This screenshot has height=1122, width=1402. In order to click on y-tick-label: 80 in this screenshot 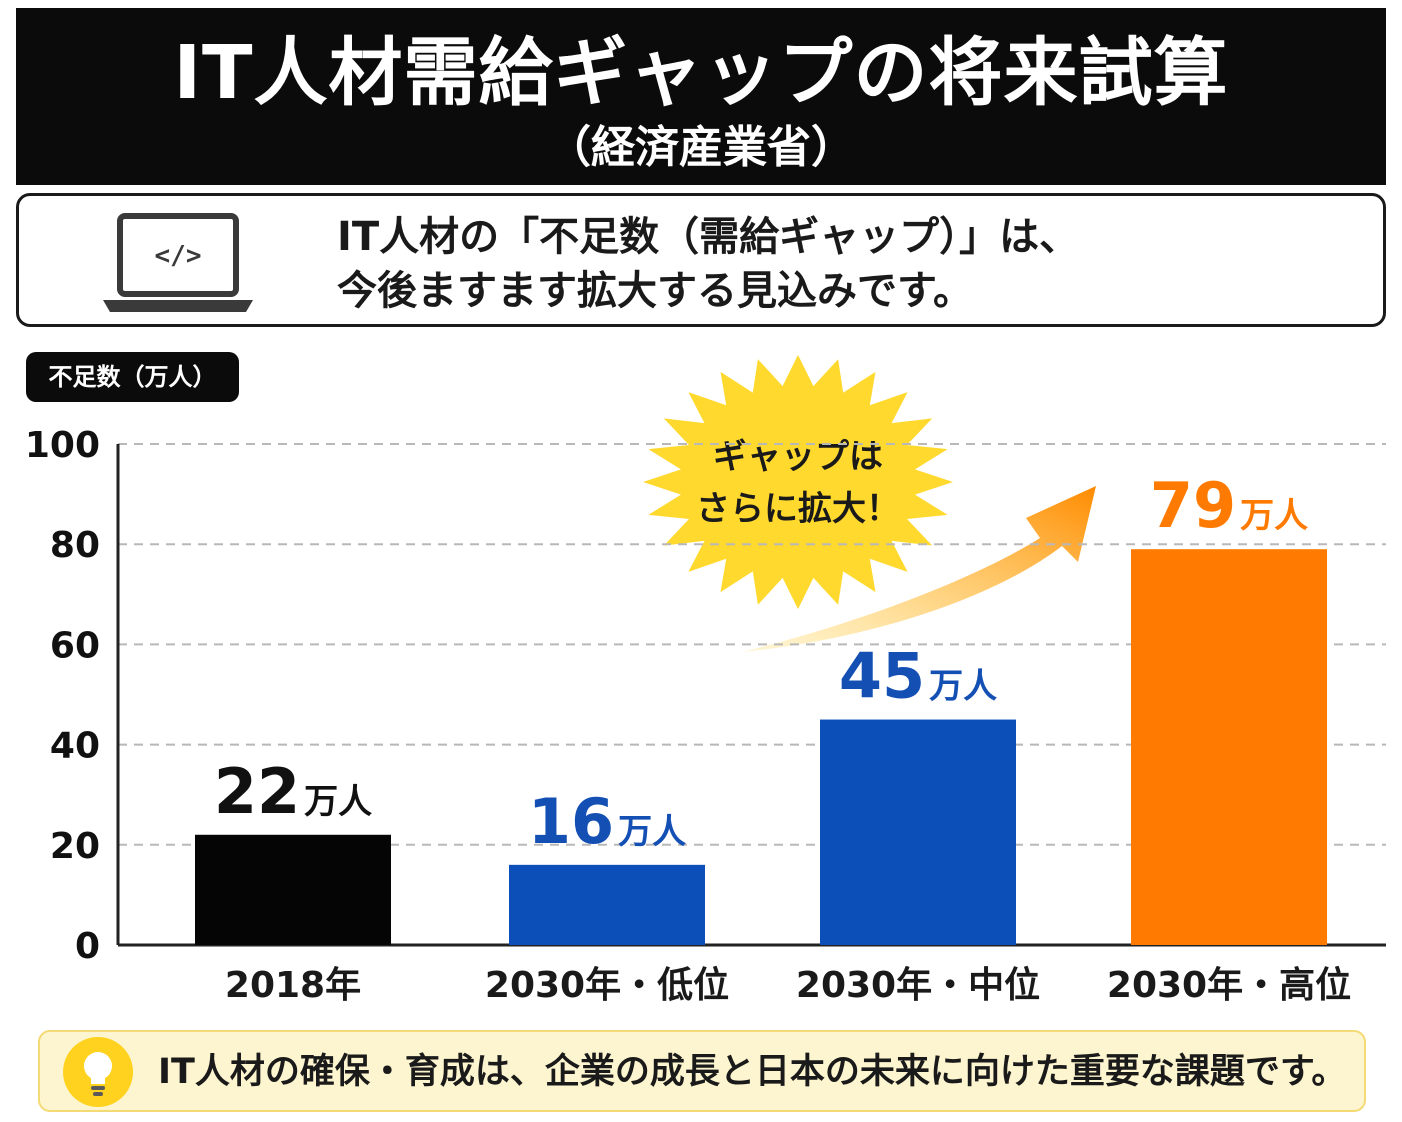, I will do `click(75, 545)`.